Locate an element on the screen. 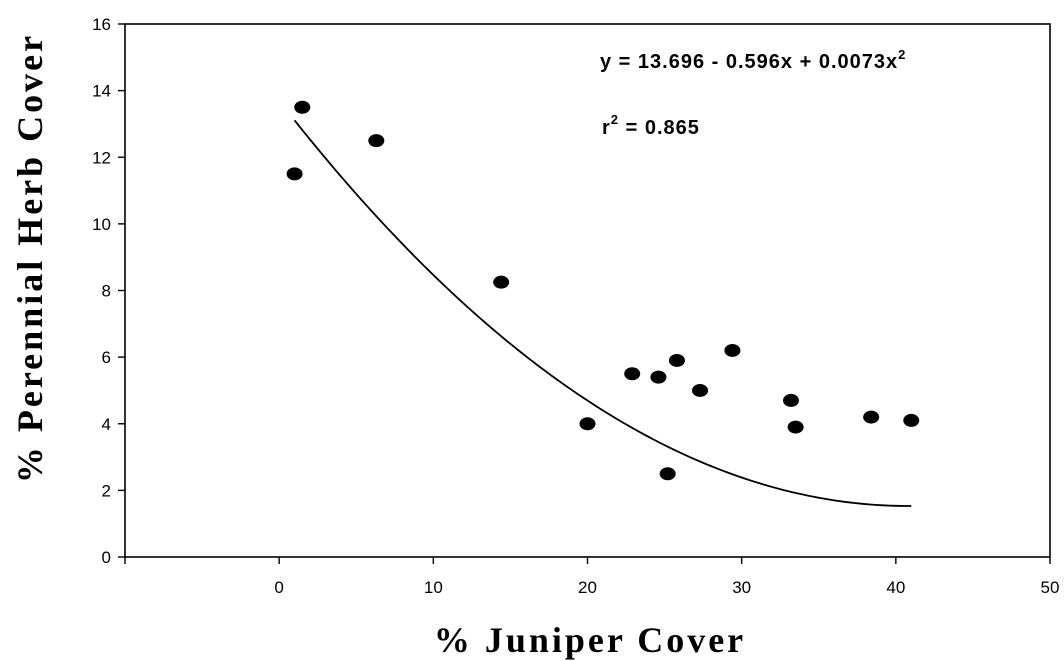  x-tick-label: 20 is located at coordinates (587, 587).